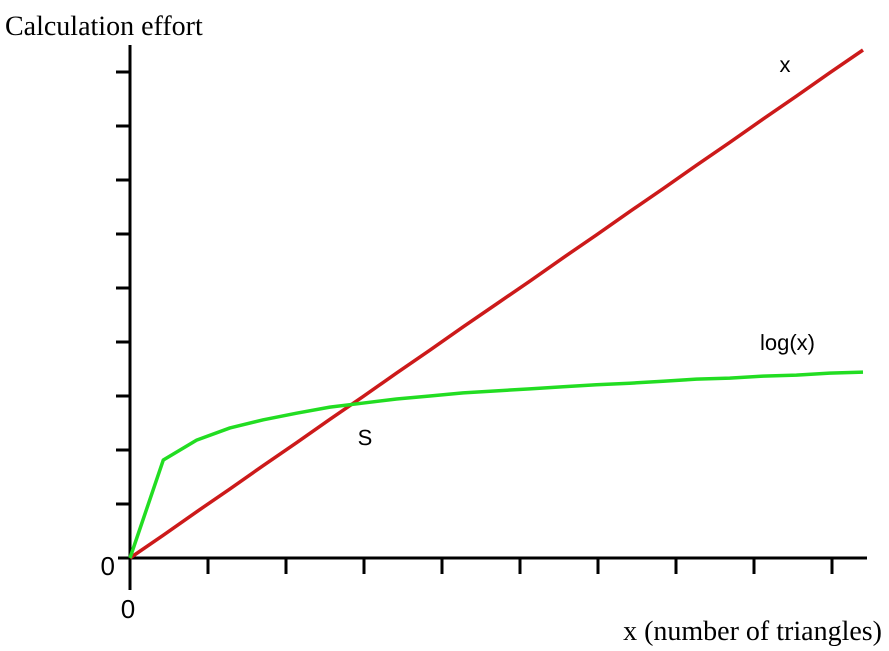 The width and height of the screenshot is (889, 651). What do you see at coordinates (752, 631) in the screenshot?
I see `x-axis-title: x (number of triangles)` at bounding box center [752, 631].